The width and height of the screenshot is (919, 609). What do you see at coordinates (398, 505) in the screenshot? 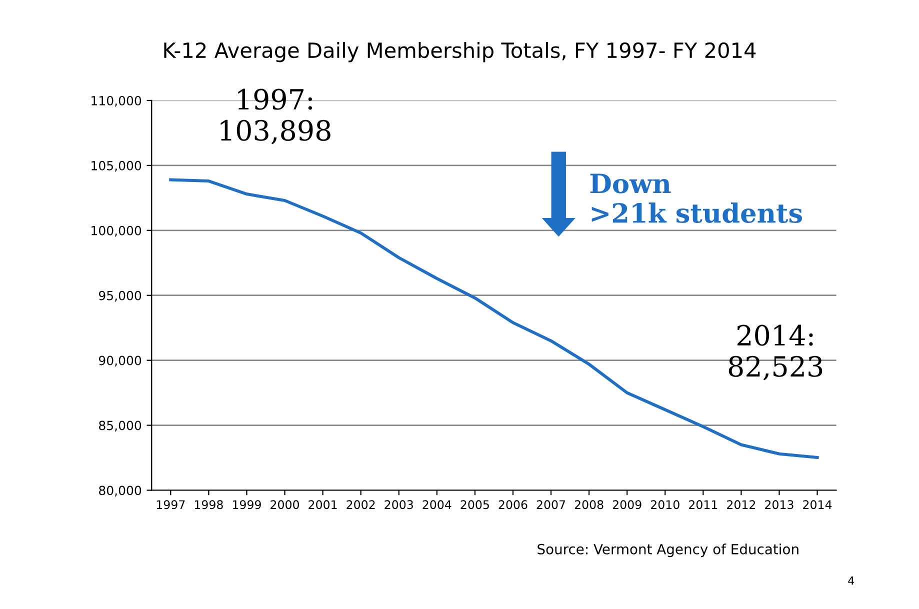
I see `x-tick-label: 2003` at bounding box center [398, 505].